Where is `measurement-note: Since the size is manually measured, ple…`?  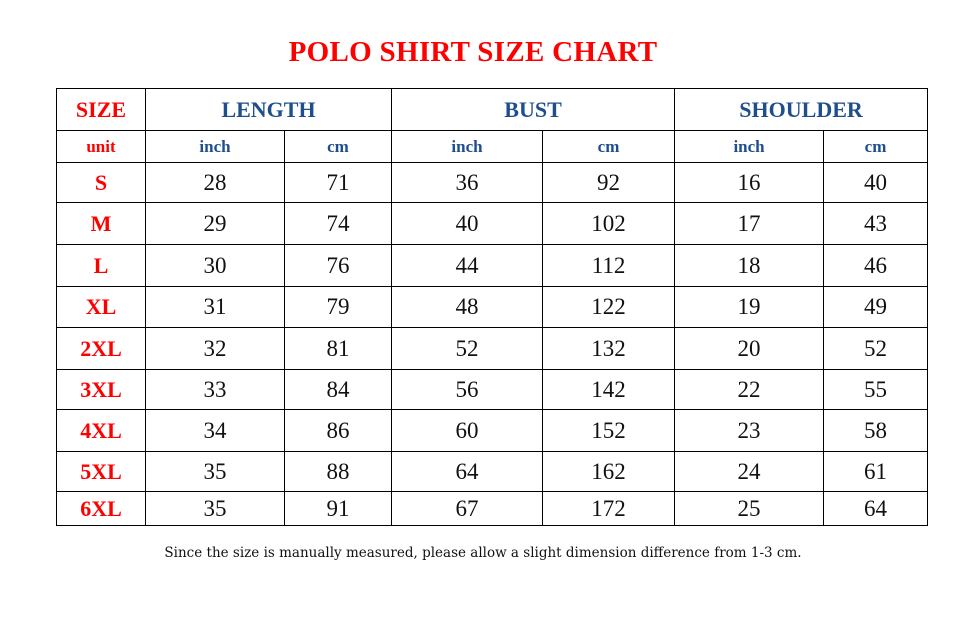
measurement-note: Since the size is manually measured, ple… is located at coordinates (483, 553).